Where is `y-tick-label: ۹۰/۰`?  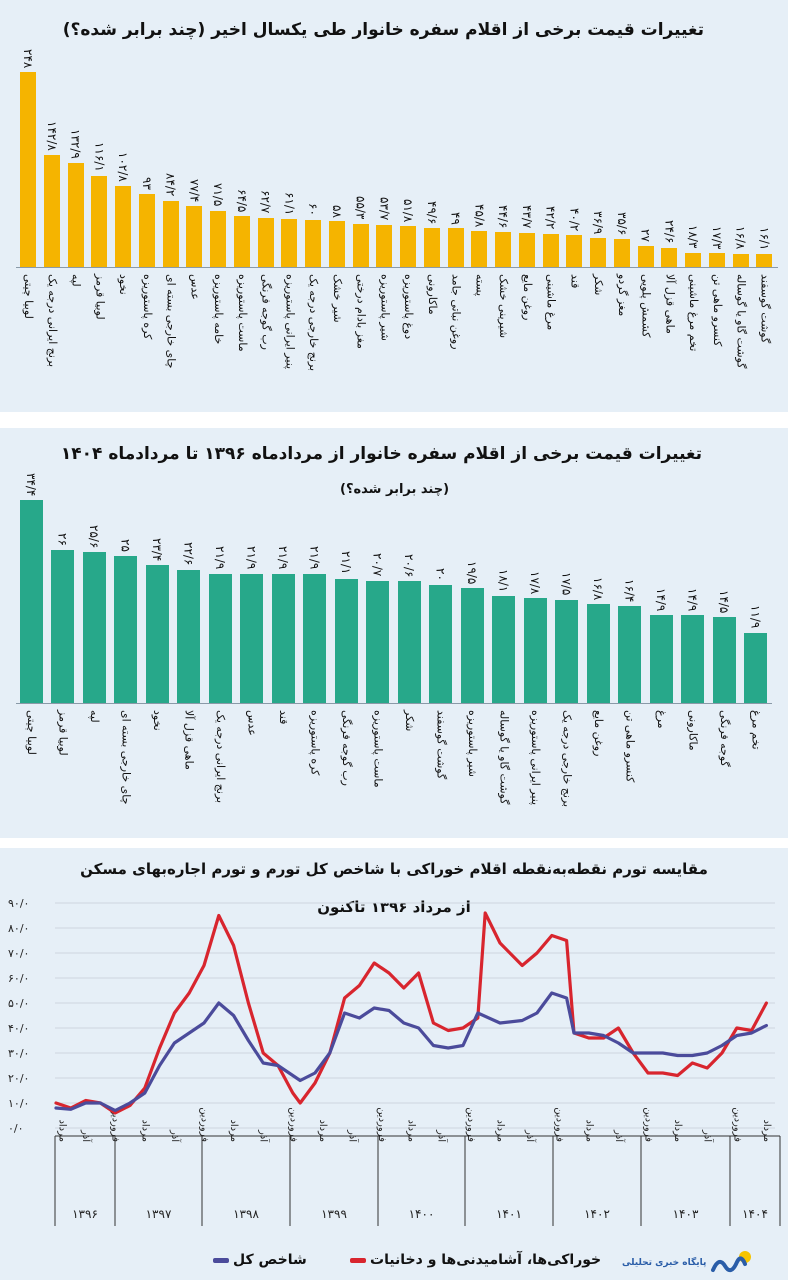 y-tick-label: ۹۰/۰ is located at coordinates (18, 903).